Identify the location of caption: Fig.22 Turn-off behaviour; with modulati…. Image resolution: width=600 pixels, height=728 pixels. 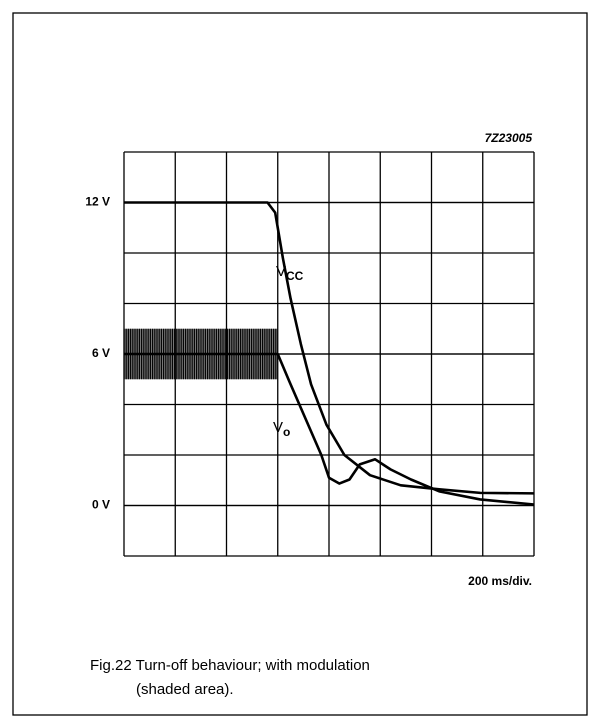
(230, 665).